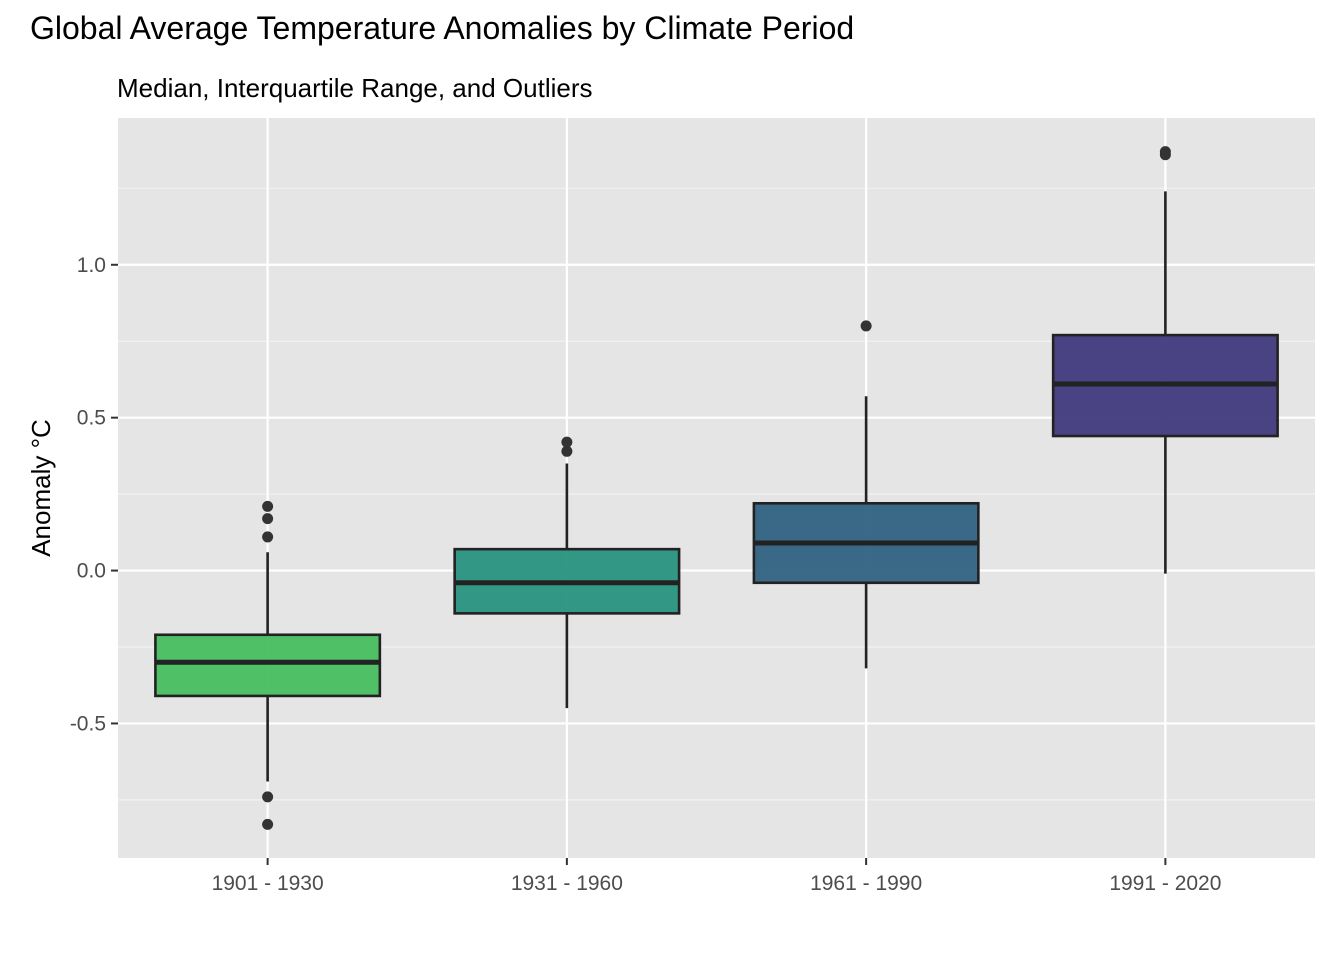 The width and height of the screenshot is (1344, 960). Describe the element at coordinates (91, 571) in the screenshot. I see `y-tick-label: 0.0` at that location.